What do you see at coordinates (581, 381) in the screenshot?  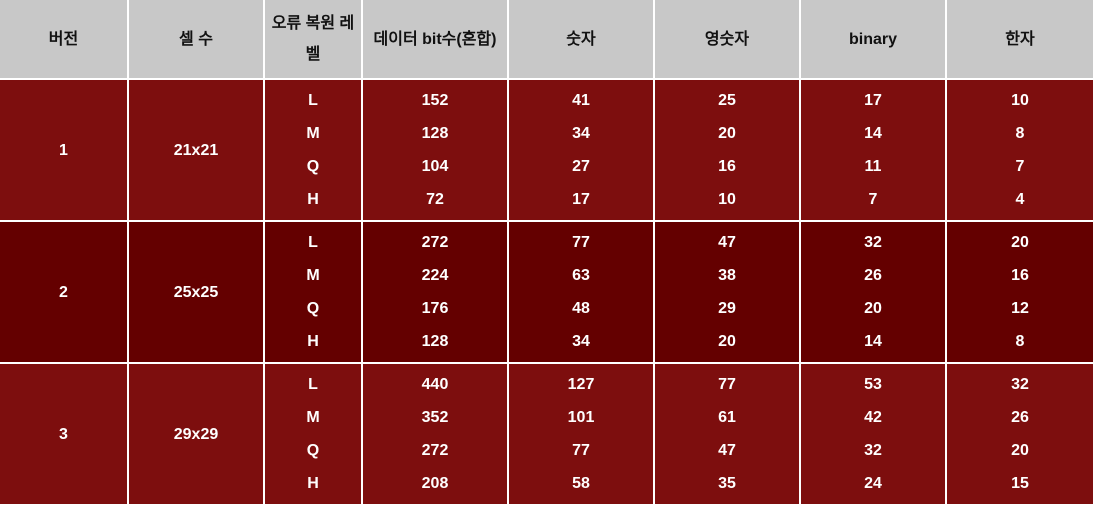 I see `numeric-cell: 127` at bounding box center [581, 381].